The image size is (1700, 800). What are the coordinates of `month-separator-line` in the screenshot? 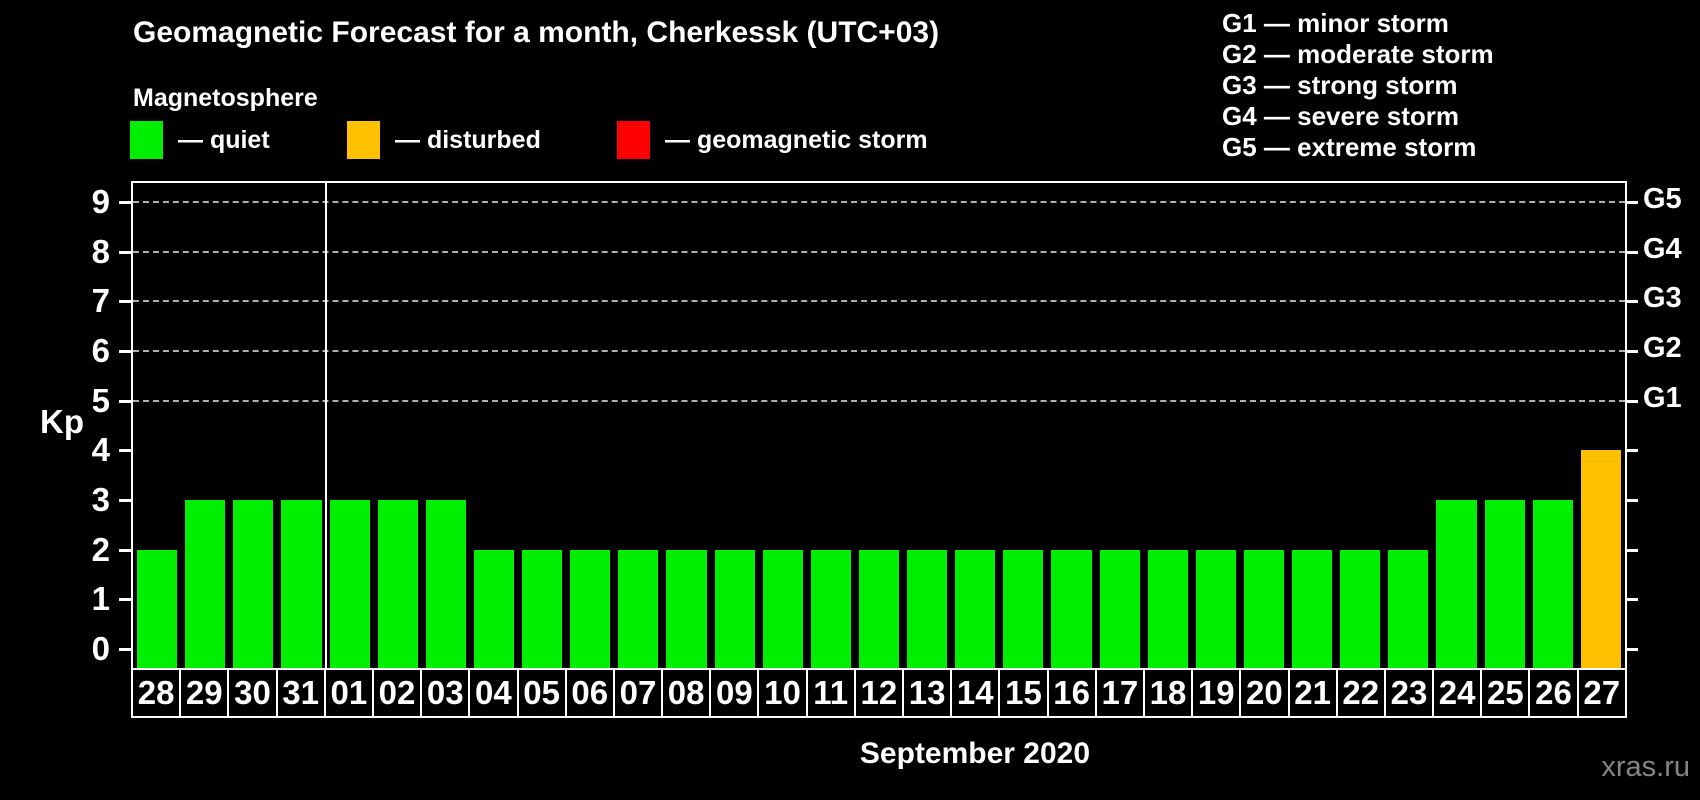 It's located at (325, 425).